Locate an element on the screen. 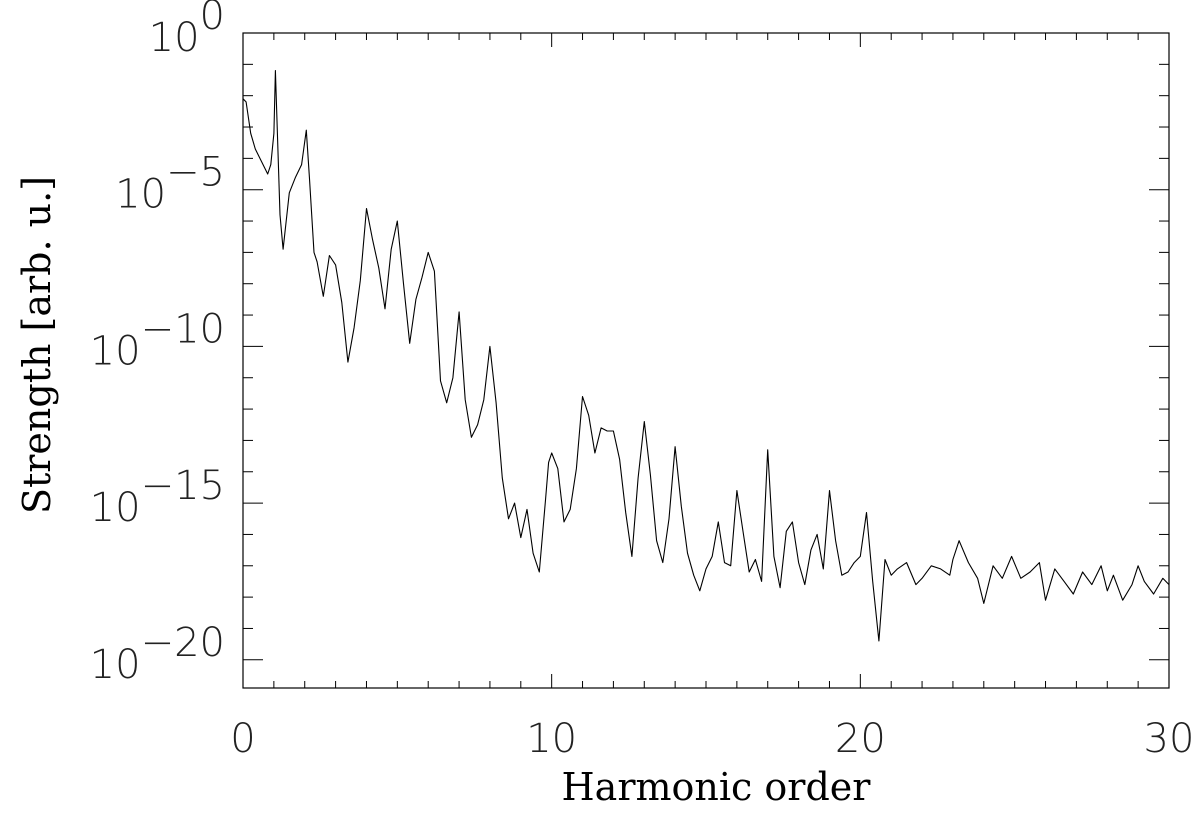 This screenshot has width=1202, height=814. y-tick-label: 10⁻¹⁵ is located at coordinates (157, 497).